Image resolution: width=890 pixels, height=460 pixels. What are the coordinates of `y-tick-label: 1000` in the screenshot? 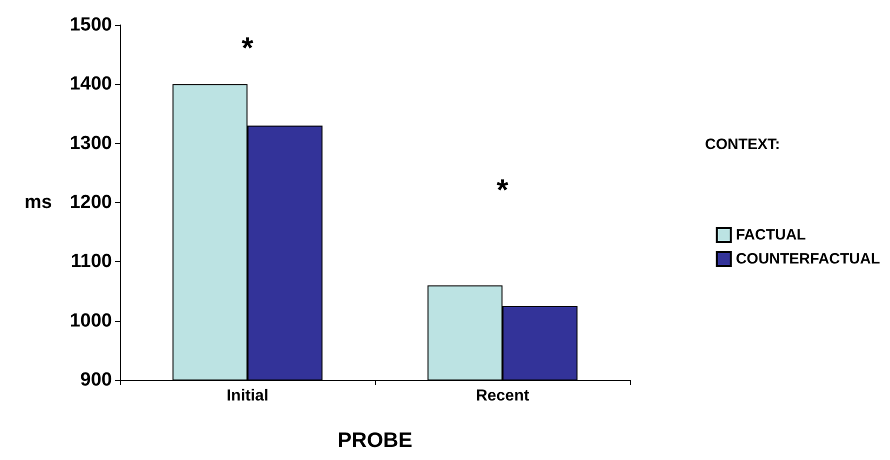 It's located at (91, 321).